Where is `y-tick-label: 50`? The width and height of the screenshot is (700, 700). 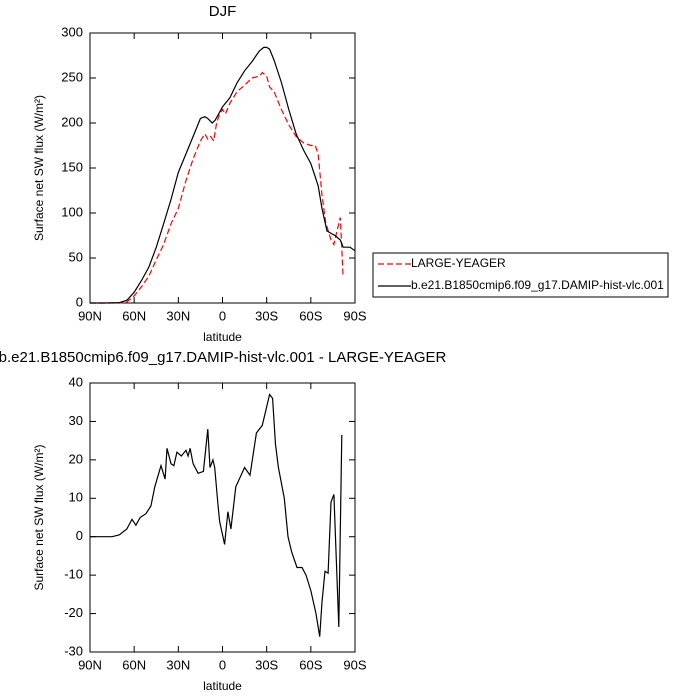 y-tick-label: 50 is located at coordinates (76, 256).